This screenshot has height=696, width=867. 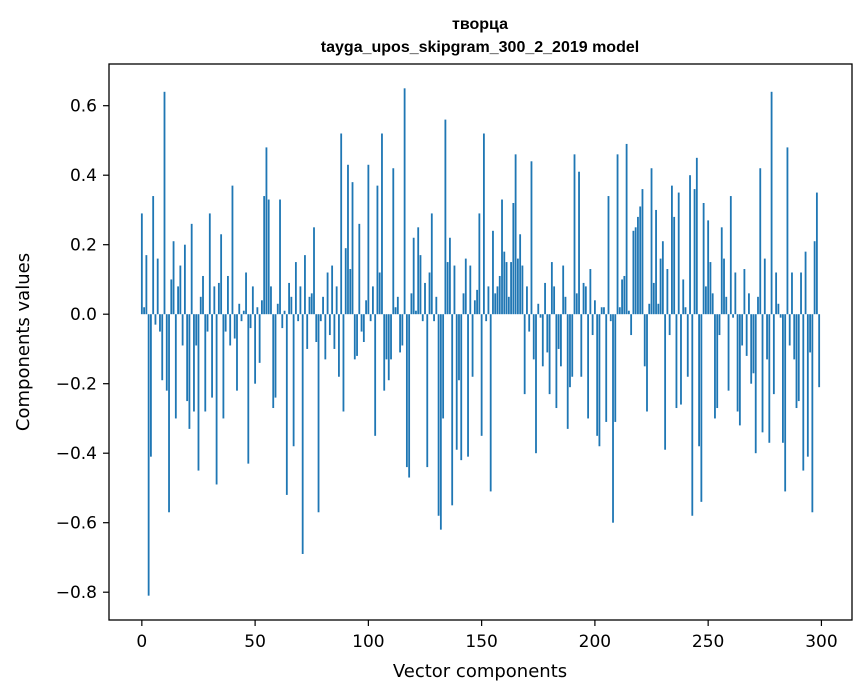 What do you see at coordinates (23, 342) in the screenshot?
I see `y-axis-label: Components values` at bounding box center [23, 342].